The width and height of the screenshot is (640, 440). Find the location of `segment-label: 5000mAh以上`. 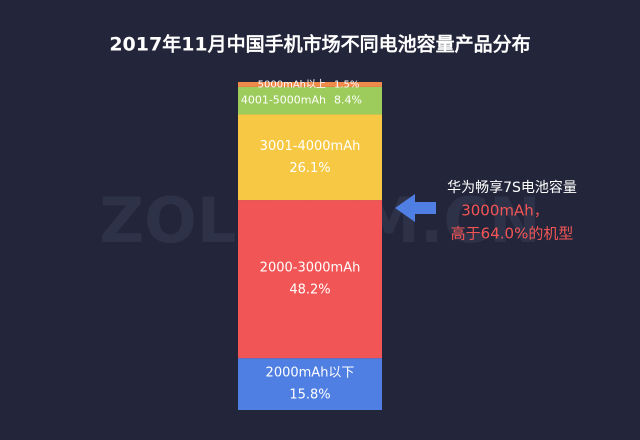

segment-label: 5000mAh以上 is located at coordinates (292, 84).